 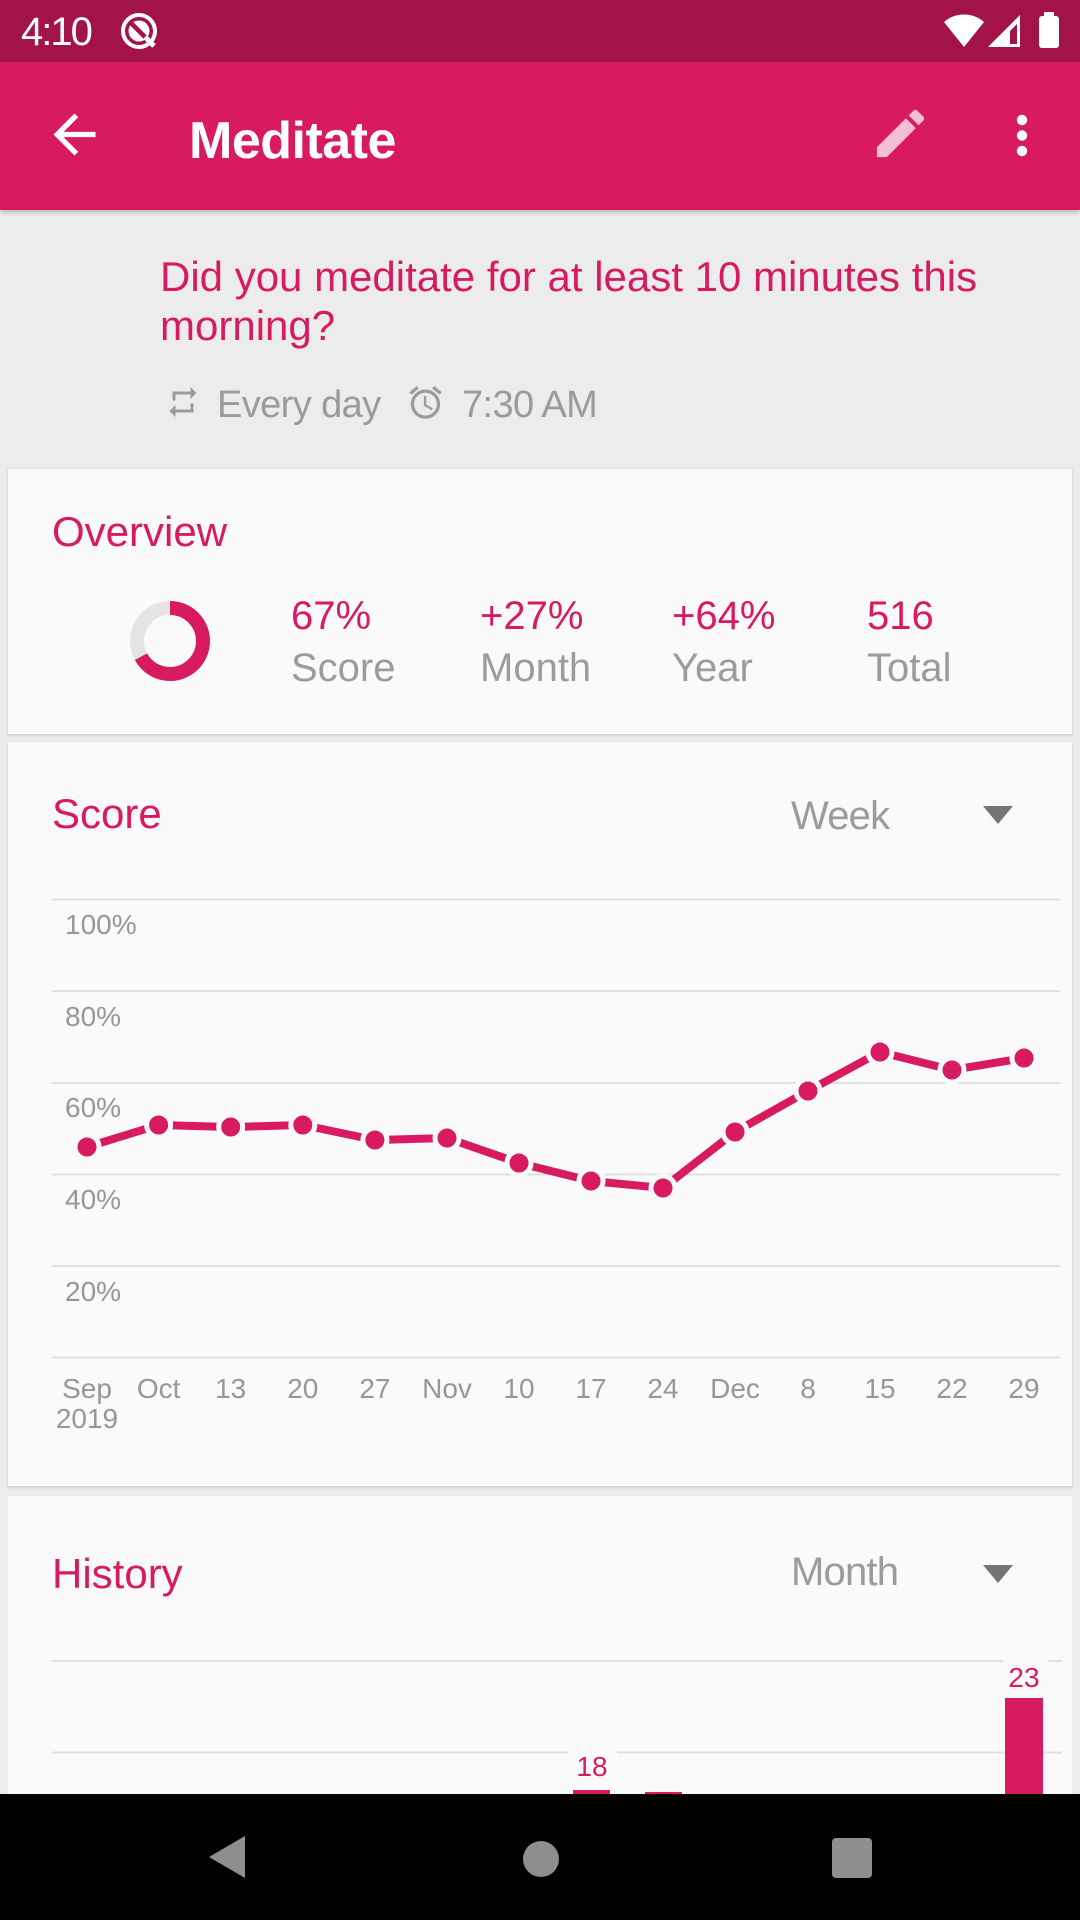 I want to click on svg-text: Nov, so click(x=447, y=1388).